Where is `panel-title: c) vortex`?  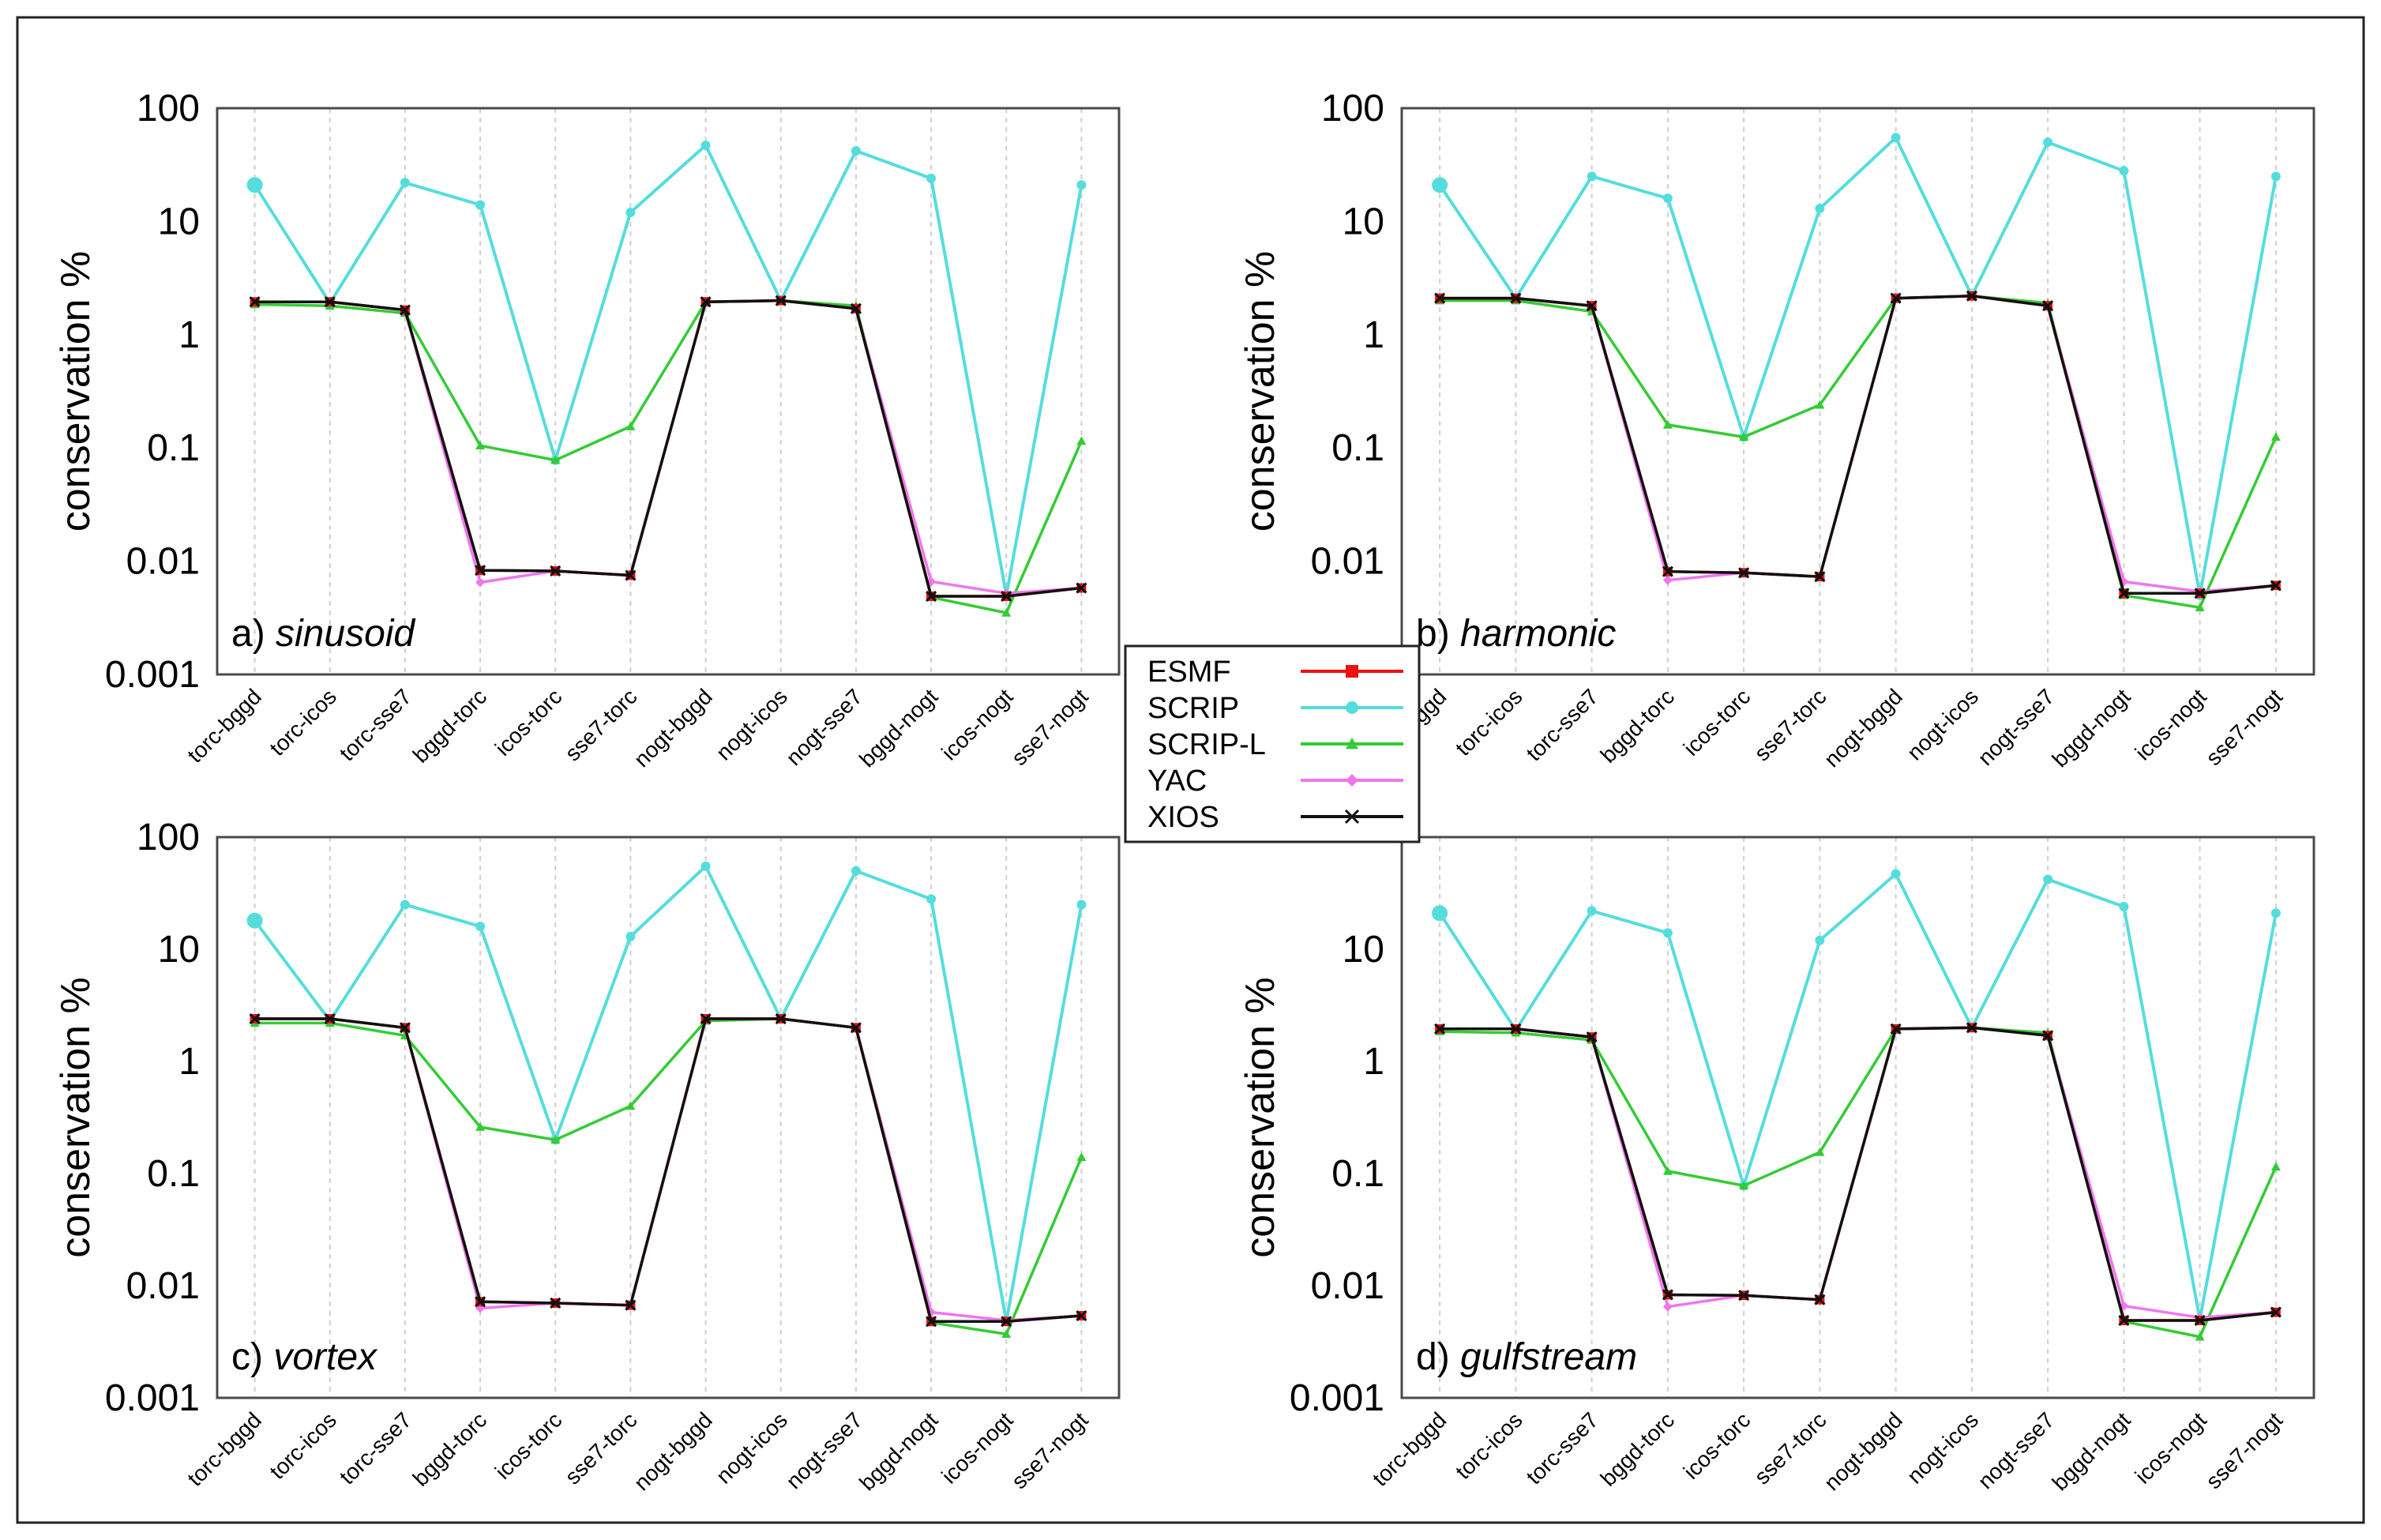 panel-title: c) vortex is located at coordinates (305, 1357).